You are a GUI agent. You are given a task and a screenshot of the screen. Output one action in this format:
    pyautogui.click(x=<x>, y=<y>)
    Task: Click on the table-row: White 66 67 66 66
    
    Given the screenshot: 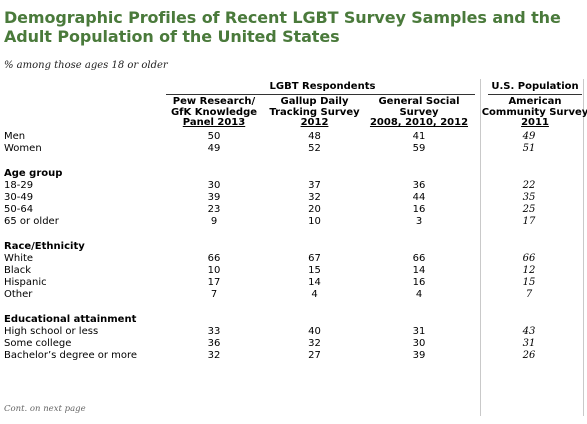 What is the action you would take?
    pyautogui.click(x=294, y=259)
    